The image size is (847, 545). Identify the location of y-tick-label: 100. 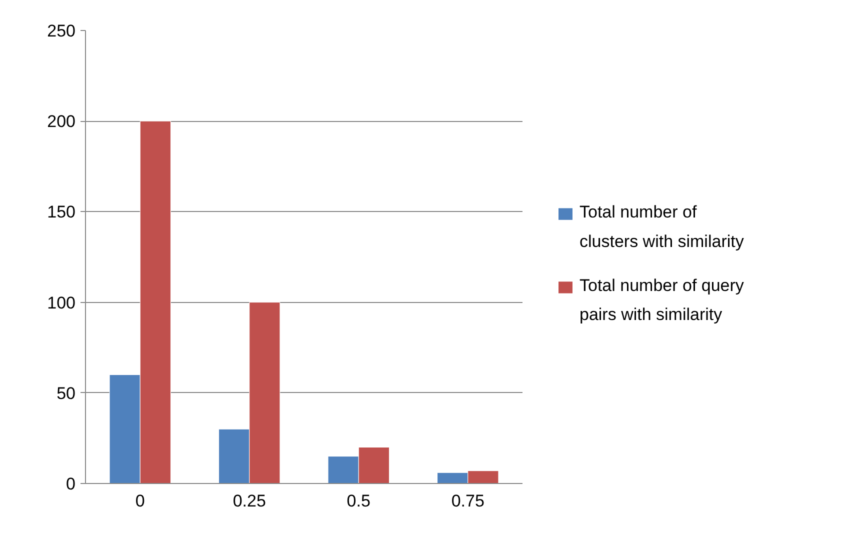
(61, 302).